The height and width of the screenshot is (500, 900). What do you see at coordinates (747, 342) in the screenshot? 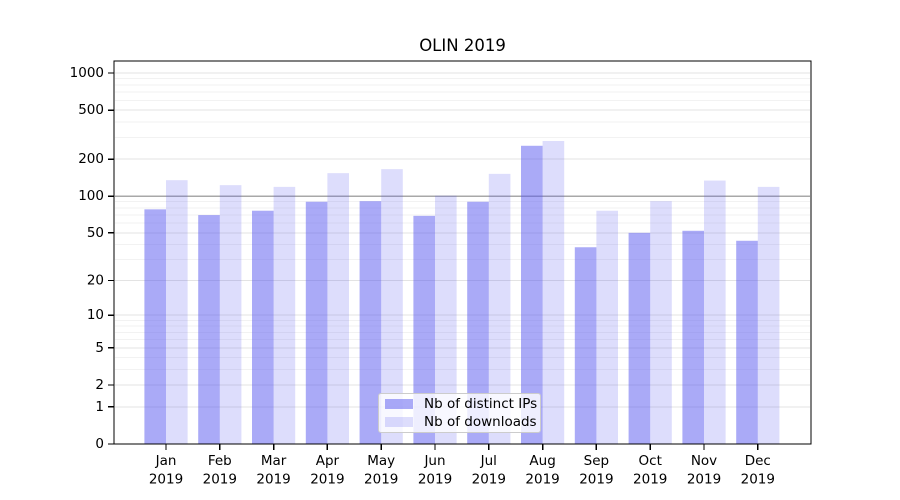
I see `bar-distinct-ips-dec` at bounding box center [747, 342].